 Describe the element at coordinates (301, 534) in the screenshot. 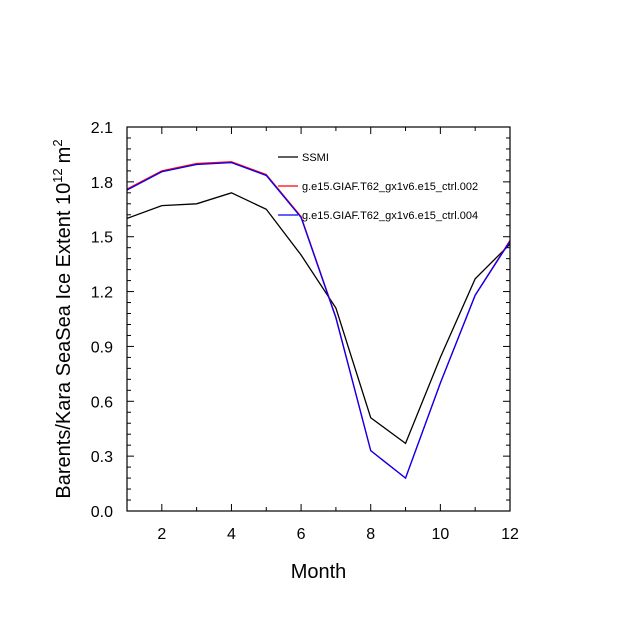

I see `x-tick-label: 6` at that location.